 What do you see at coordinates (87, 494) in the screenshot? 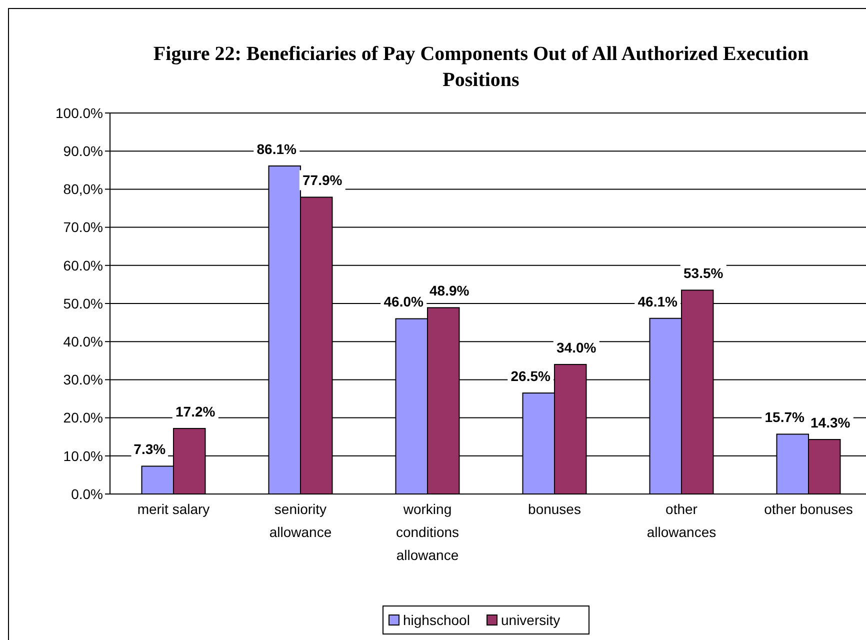
I see `y-tick-label: 0.0%` at bounding box center [87, 494].